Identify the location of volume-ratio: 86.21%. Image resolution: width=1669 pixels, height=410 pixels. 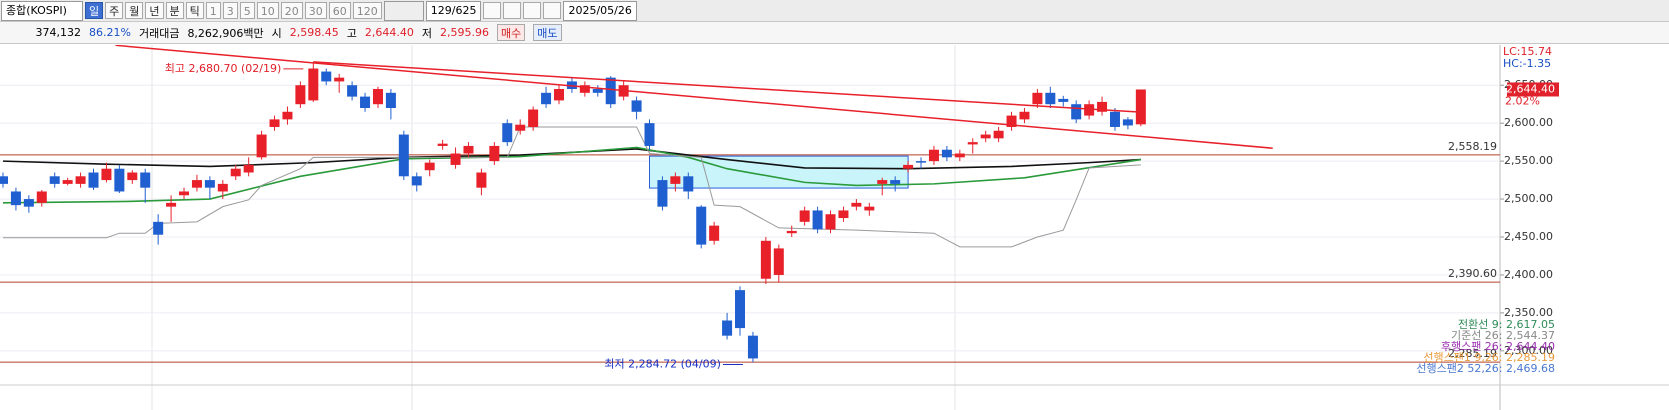
(110, 32).